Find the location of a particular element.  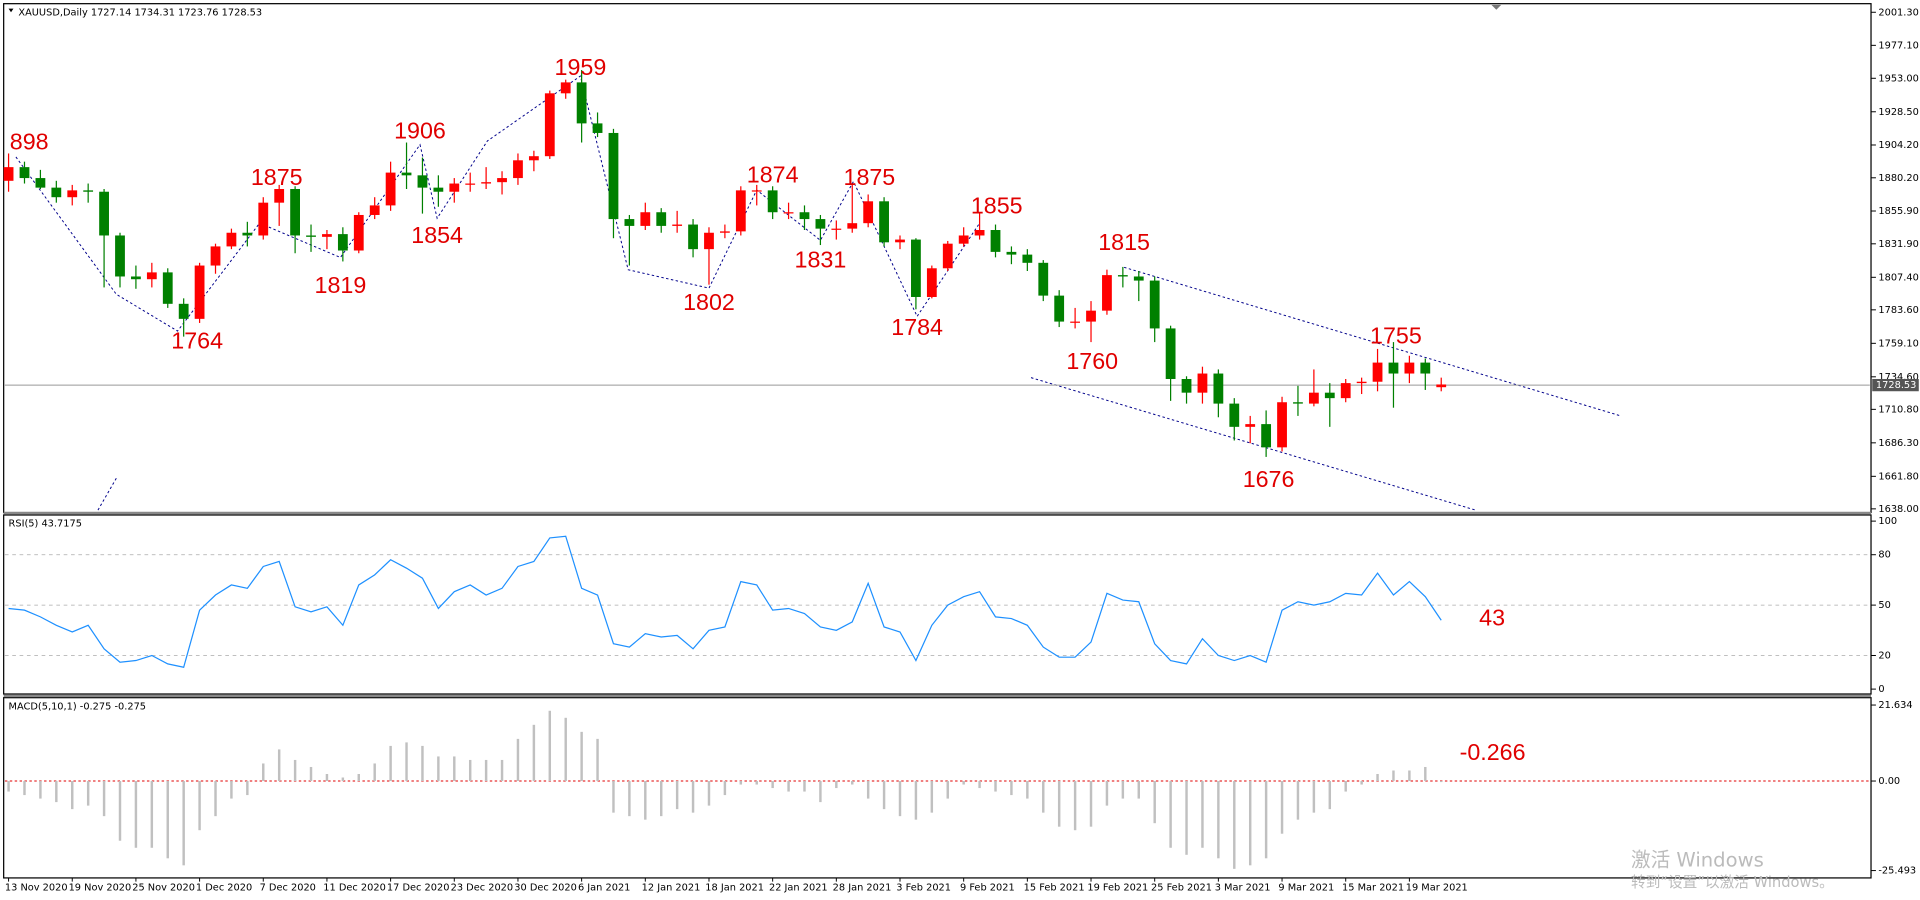

y-tick-label: -25.493 is located at coordinates (1897, 871).